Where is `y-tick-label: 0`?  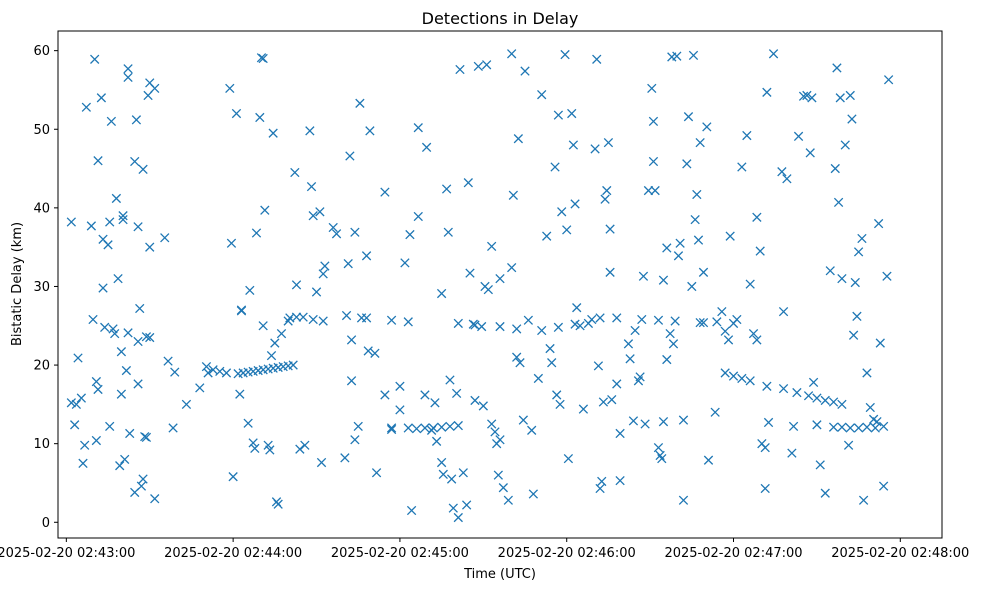
y-tick-label: 0 is located at coordinates (46, 523).